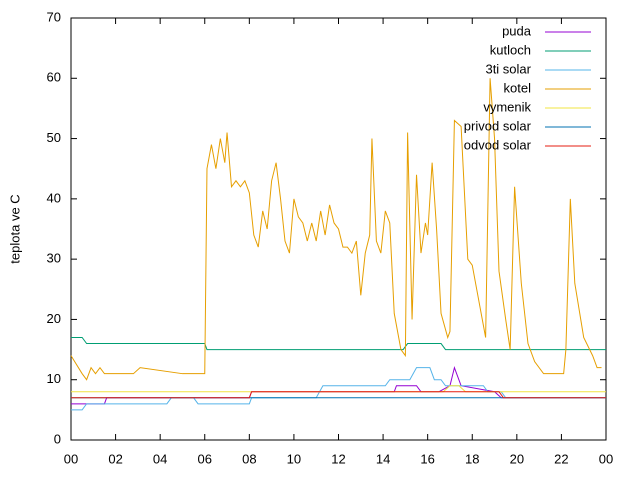  What do you see at coordinates (561, 458) in the screenshot?
I see `x-tick-label: 22` at bounding box center [561, 458].